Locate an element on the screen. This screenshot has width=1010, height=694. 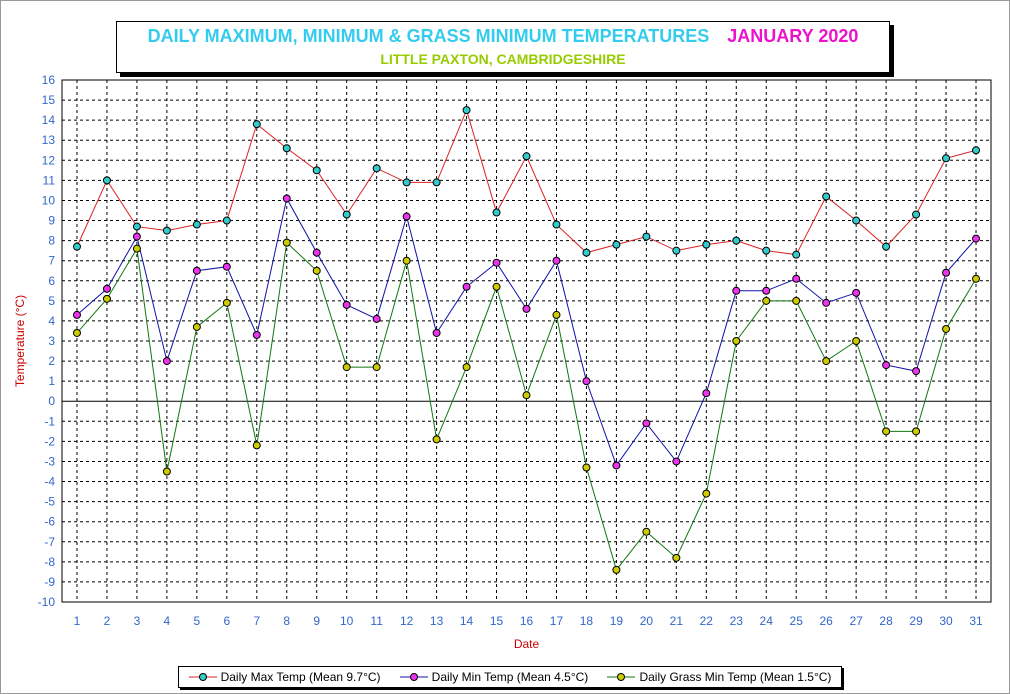
y-tick-label: 14 is located at coordinates (49, 120).